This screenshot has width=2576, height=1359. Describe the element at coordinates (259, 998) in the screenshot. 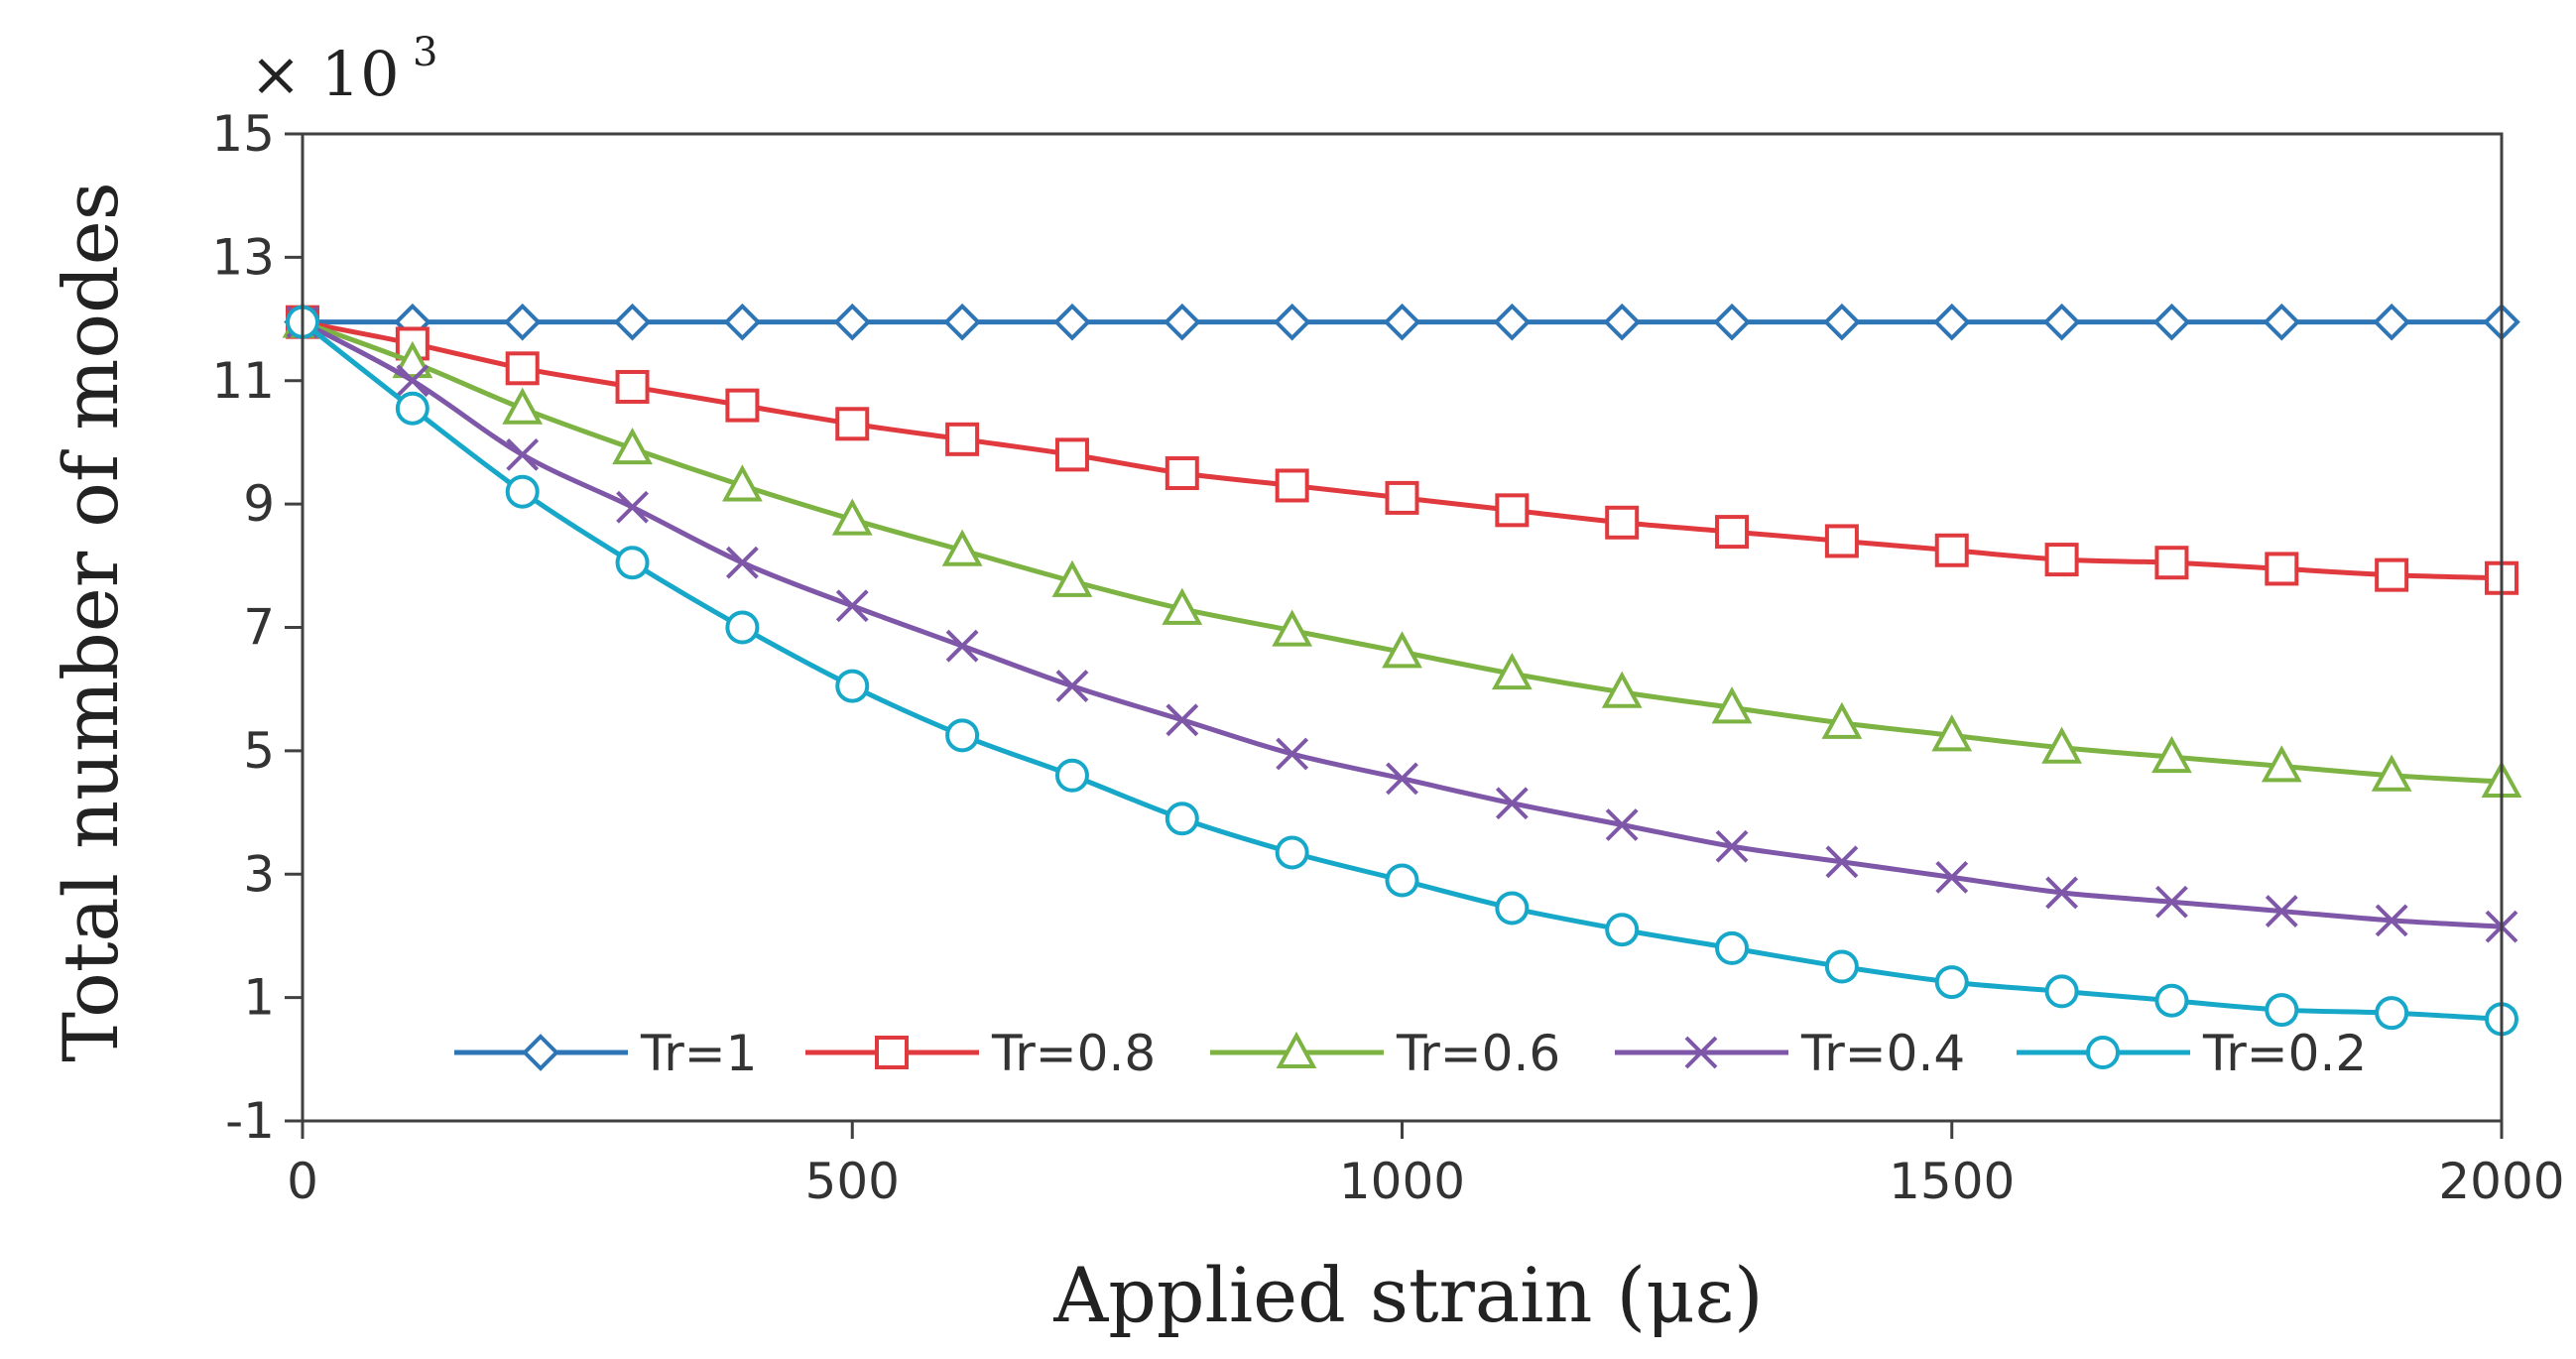

I see `y-tick-label: 1` at that location.